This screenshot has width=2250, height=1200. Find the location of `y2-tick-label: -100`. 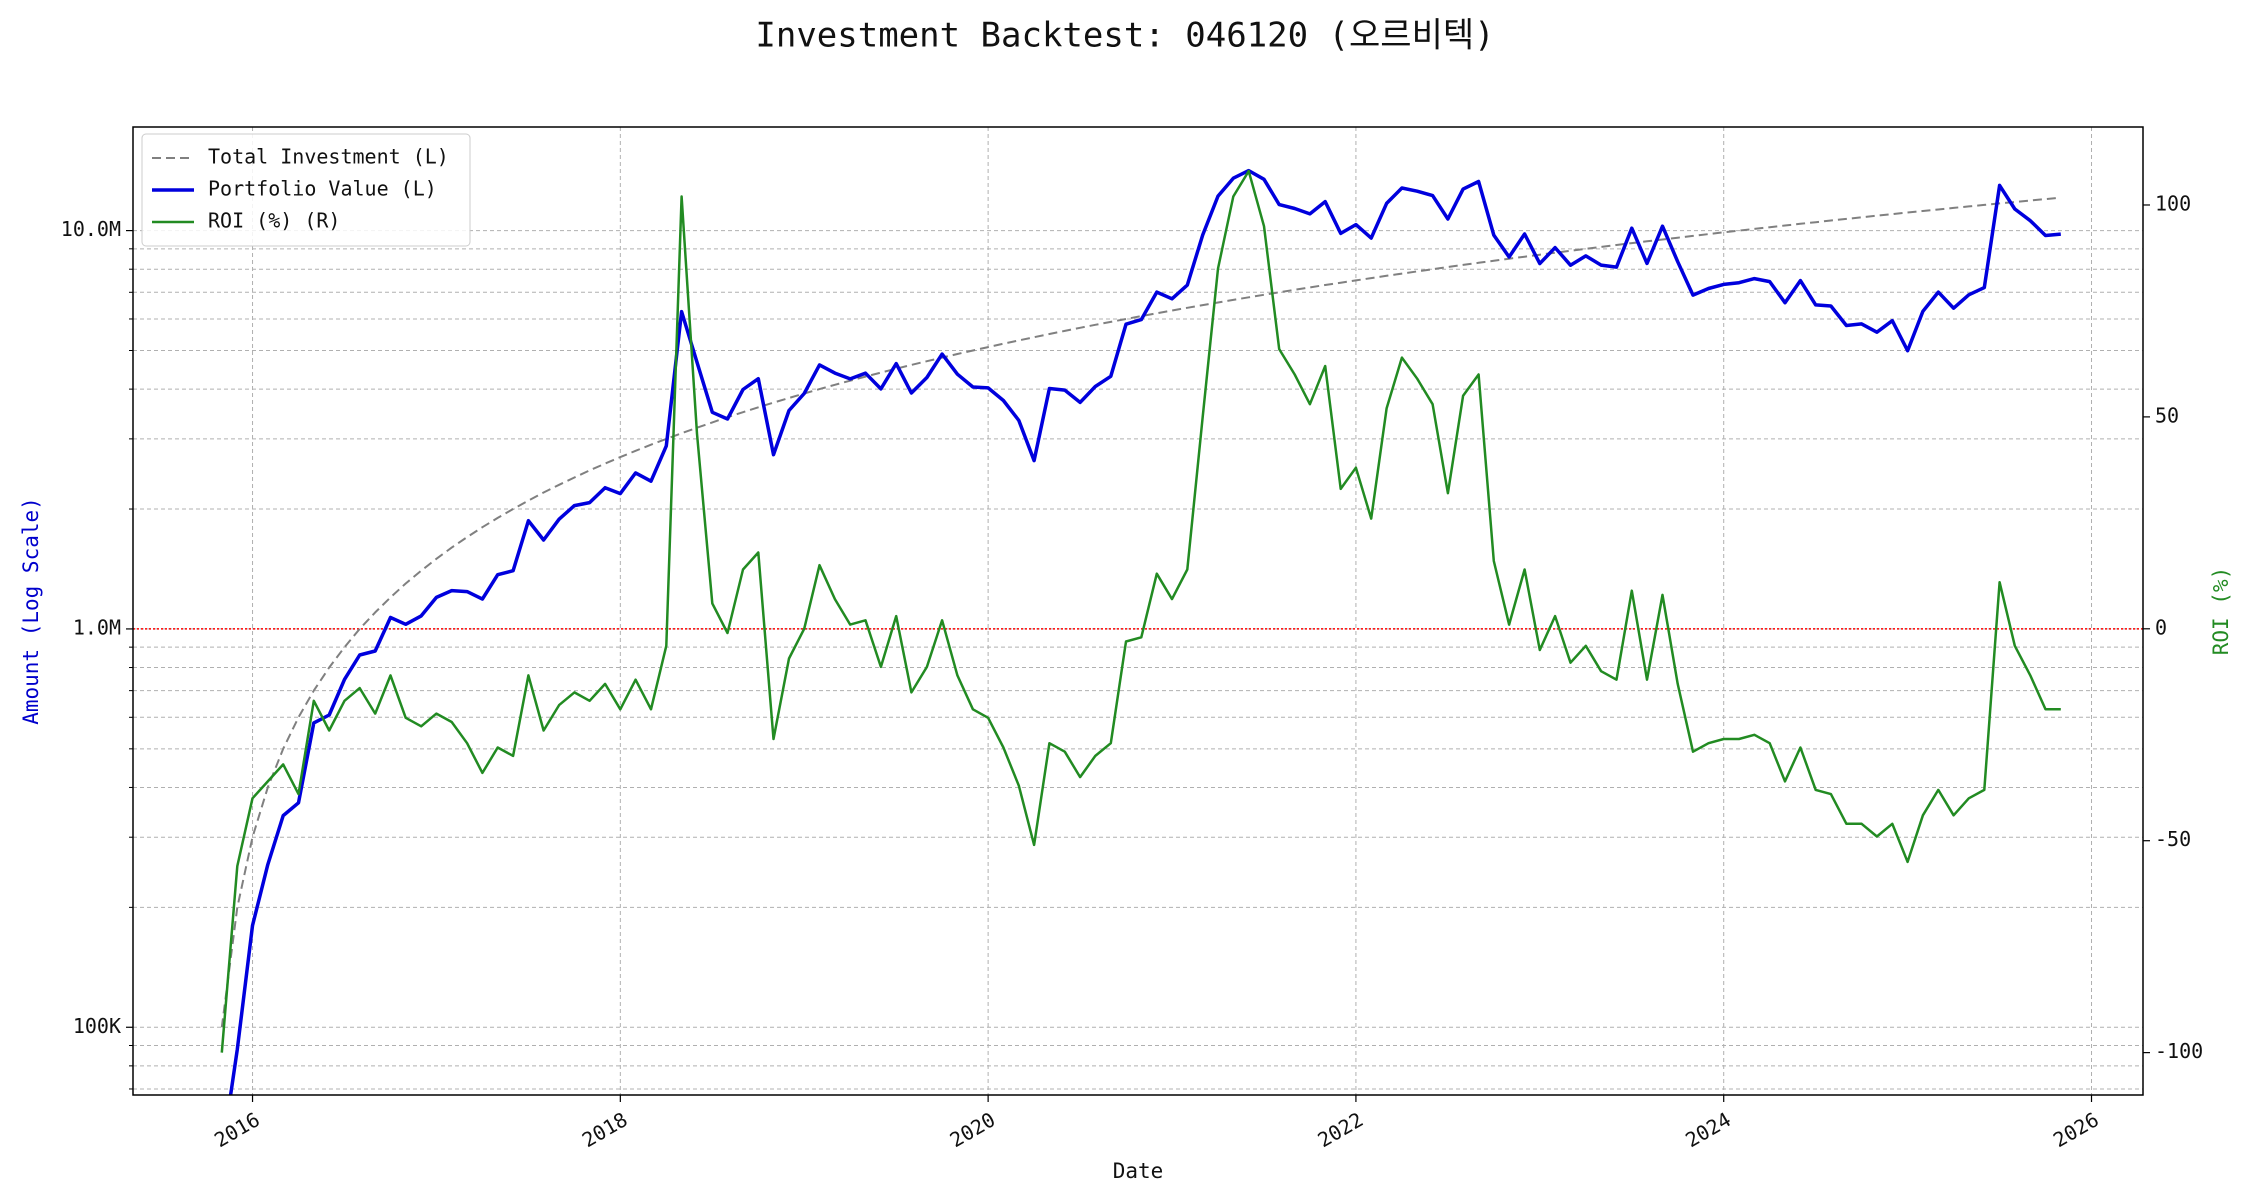

y2-tick-label: -100 is located at coordinates (2179, 1051).